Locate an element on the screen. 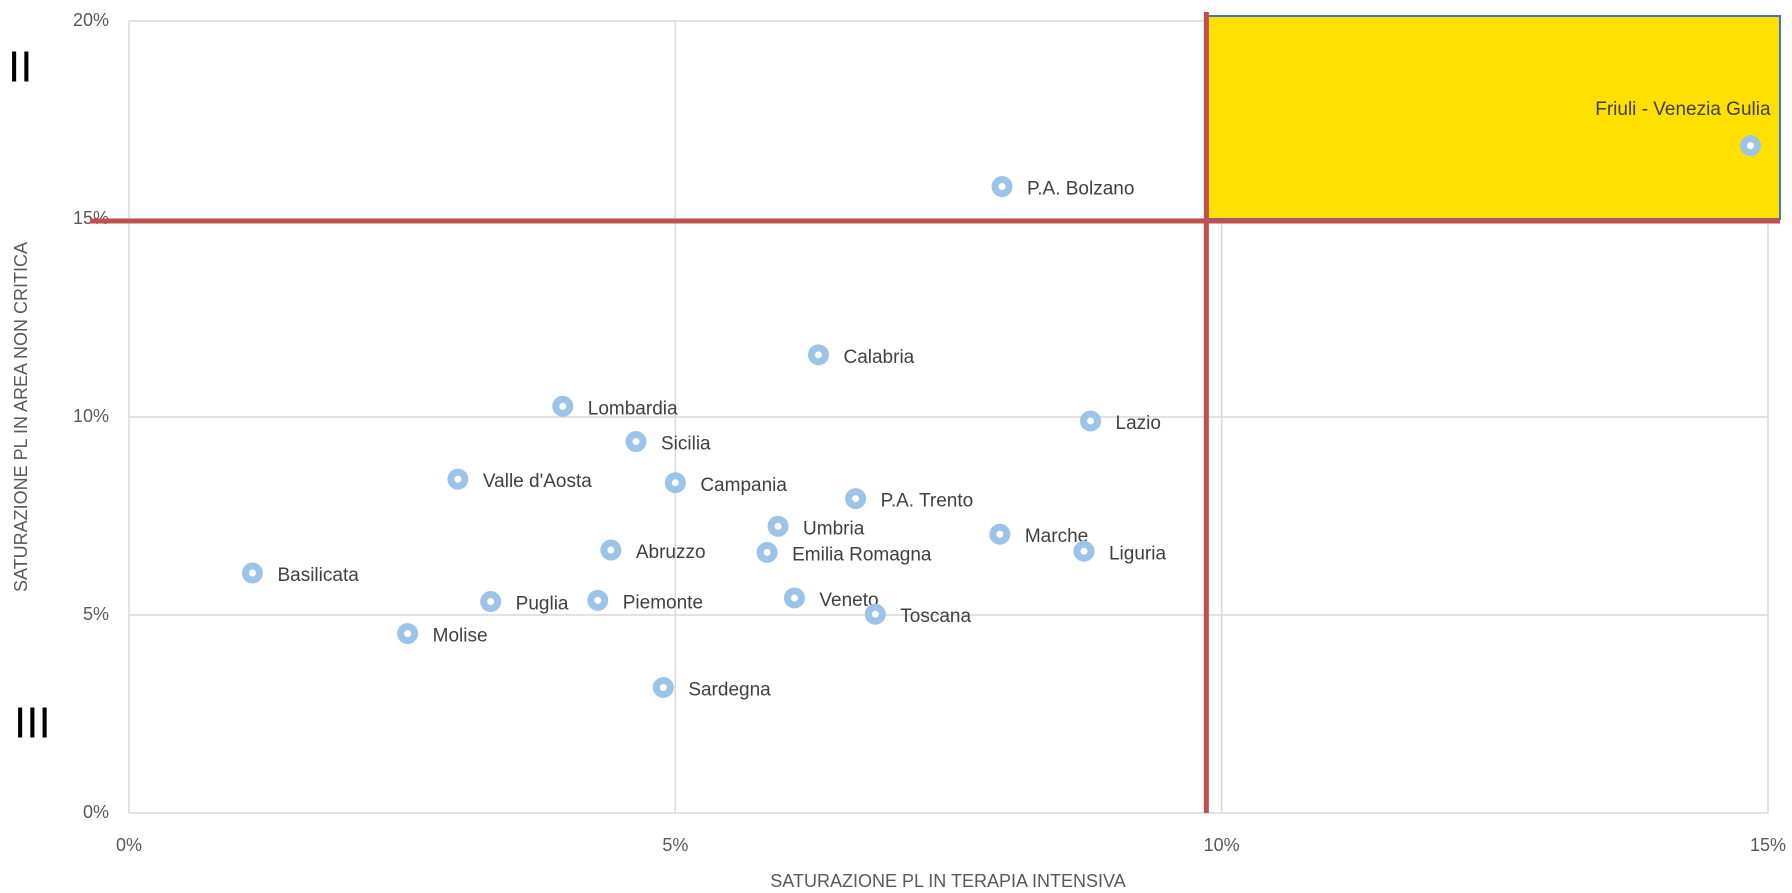  point-label: Veneto is located at coordinates (848, 600).